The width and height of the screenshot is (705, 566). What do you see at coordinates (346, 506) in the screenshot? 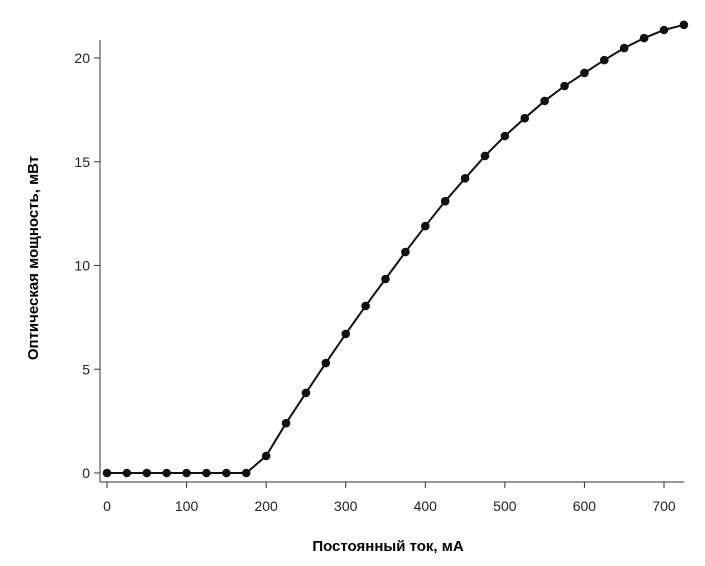
I see `x-tick-label: 300` at bounding box center [346, 506].